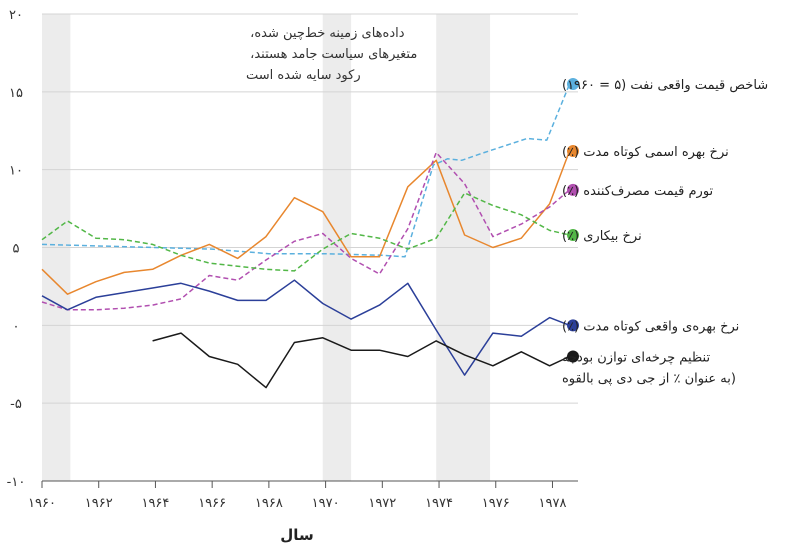 This screenshot has width=809, height=556. Describe the element at coordinates (602, 236) in the screenshot. I see `legend-label: نرخ بیکاری (٪)` at that location.